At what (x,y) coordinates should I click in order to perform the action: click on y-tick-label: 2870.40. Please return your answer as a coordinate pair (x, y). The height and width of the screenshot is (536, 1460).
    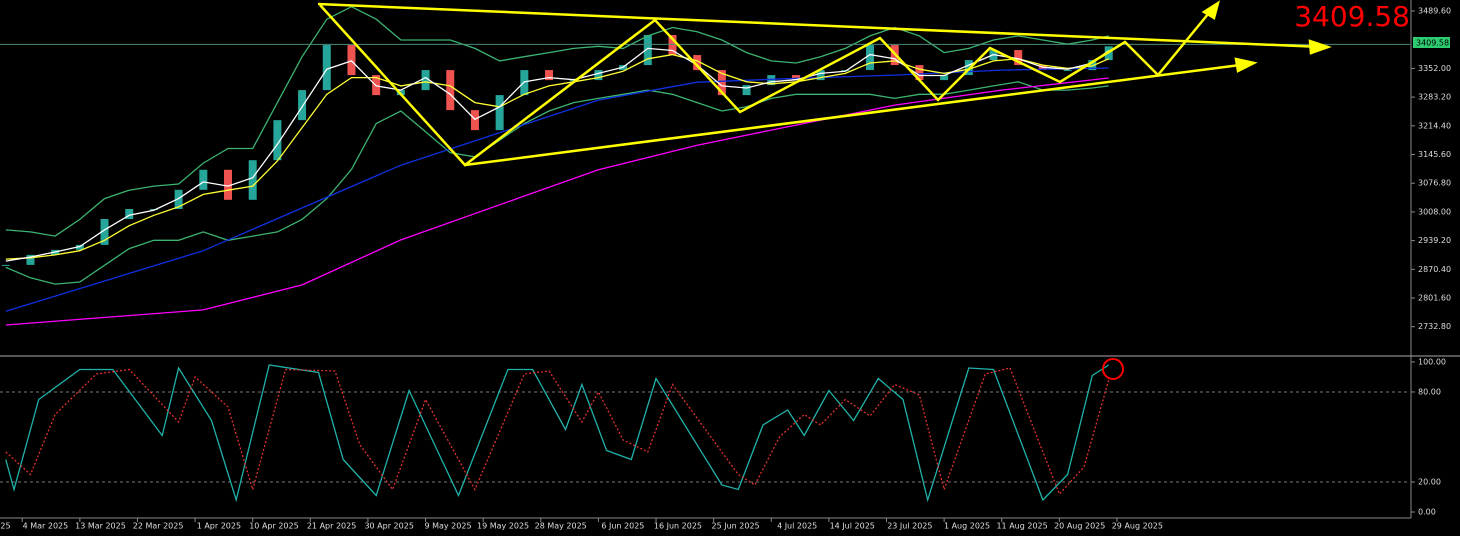
    Looking at the image, I should click on (1434, 269).